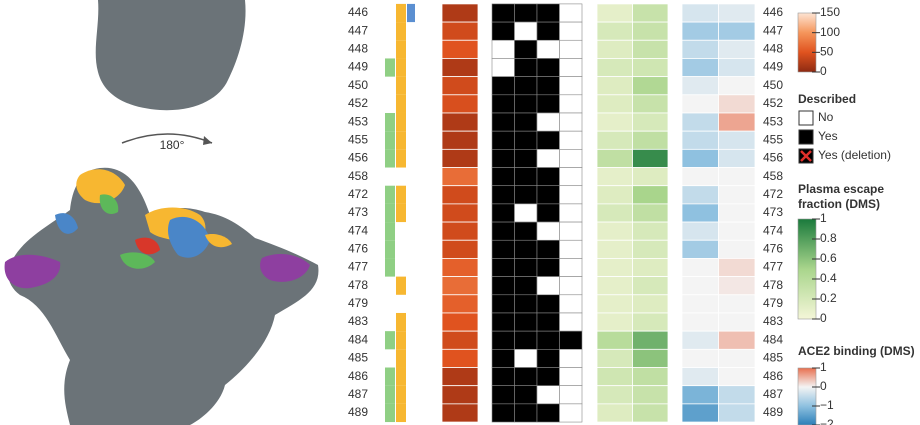 This screenshot has width=920, height=425. What do you see at coordinates (827, 99) in the screenshot?
I see `legend-title: Described` at bounding box center [827, 99].